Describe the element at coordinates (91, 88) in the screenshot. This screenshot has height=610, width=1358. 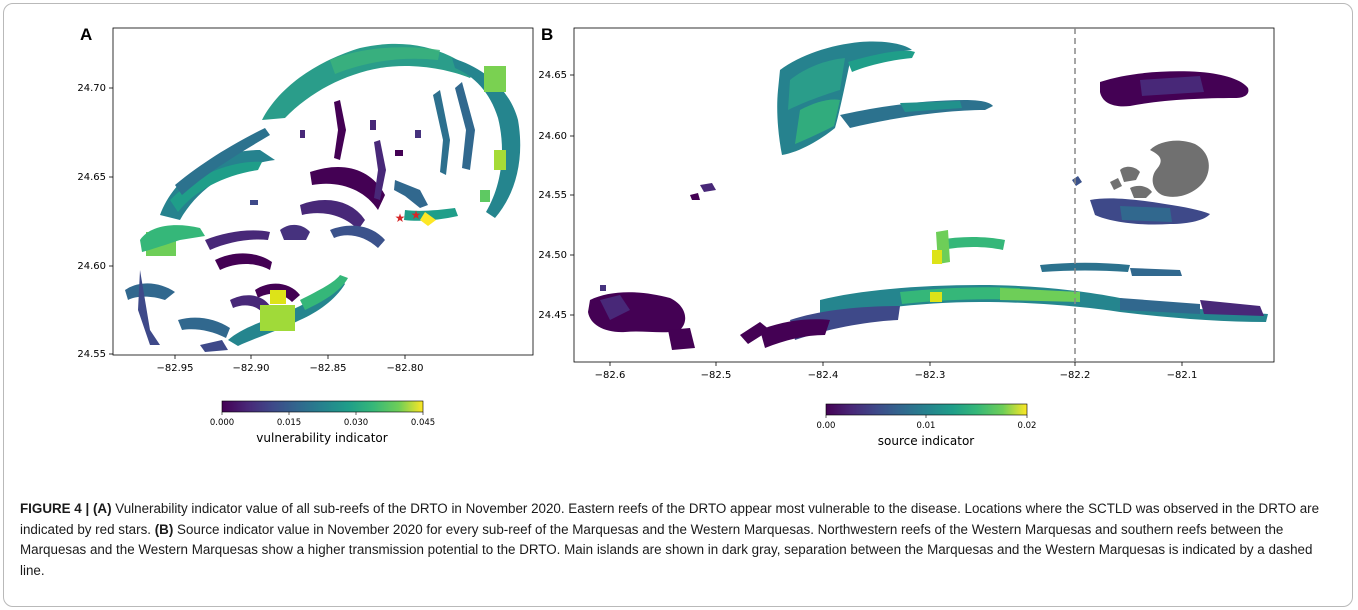
I see `y-tick-label: 24.70` at that location.